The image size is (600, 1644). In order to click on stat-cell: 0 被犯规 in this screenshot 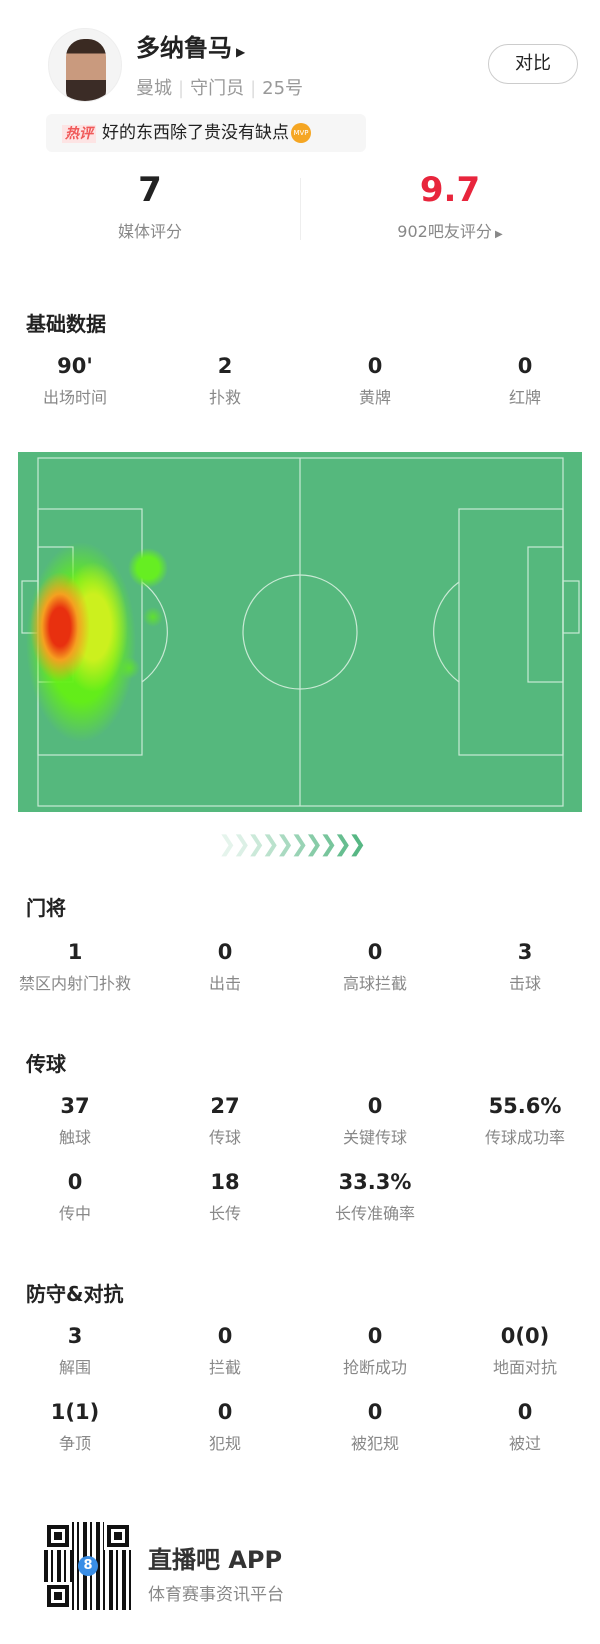, I will do `click(374, 1426)`.